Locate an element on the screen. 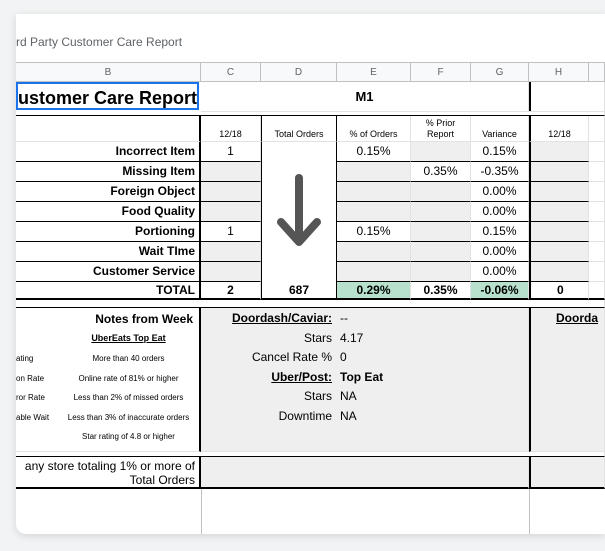  cancel-rate-label: Cancel Rate % is located at coordinates (291, 357).